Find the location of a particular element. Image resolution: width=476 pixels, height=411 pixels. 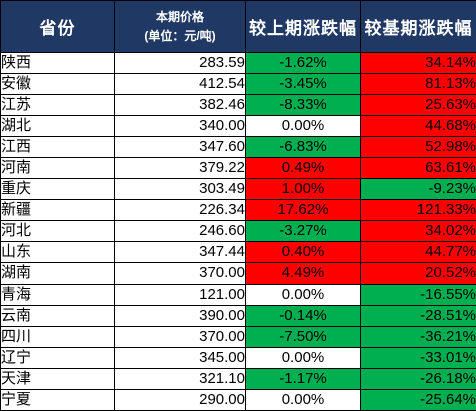

price-cell: 340.00 is located at coordinates (180, 126).